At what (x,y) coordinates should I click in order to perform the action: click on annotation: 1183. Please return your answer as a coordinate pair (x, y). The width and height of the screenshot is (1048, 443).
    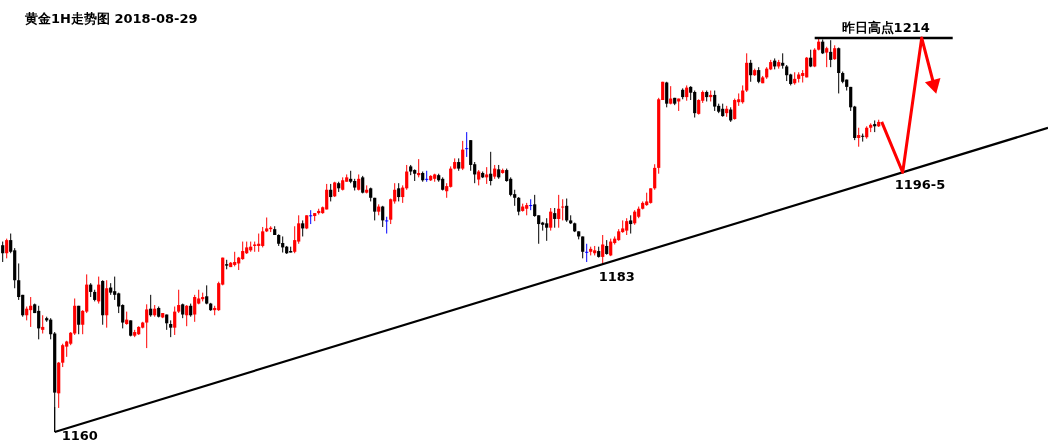
    Looking at the image, I should click on (616, 277).